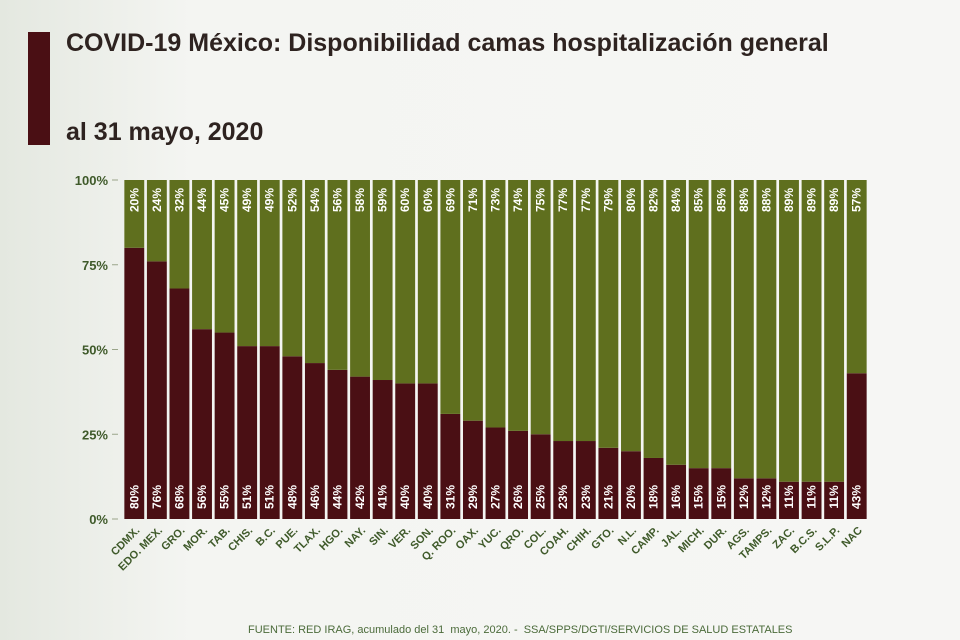 The image size is (960, 640). Describe the element at coordinates (98, 519) in the screenshot. I see `y-tick-label: 0%` at that location.